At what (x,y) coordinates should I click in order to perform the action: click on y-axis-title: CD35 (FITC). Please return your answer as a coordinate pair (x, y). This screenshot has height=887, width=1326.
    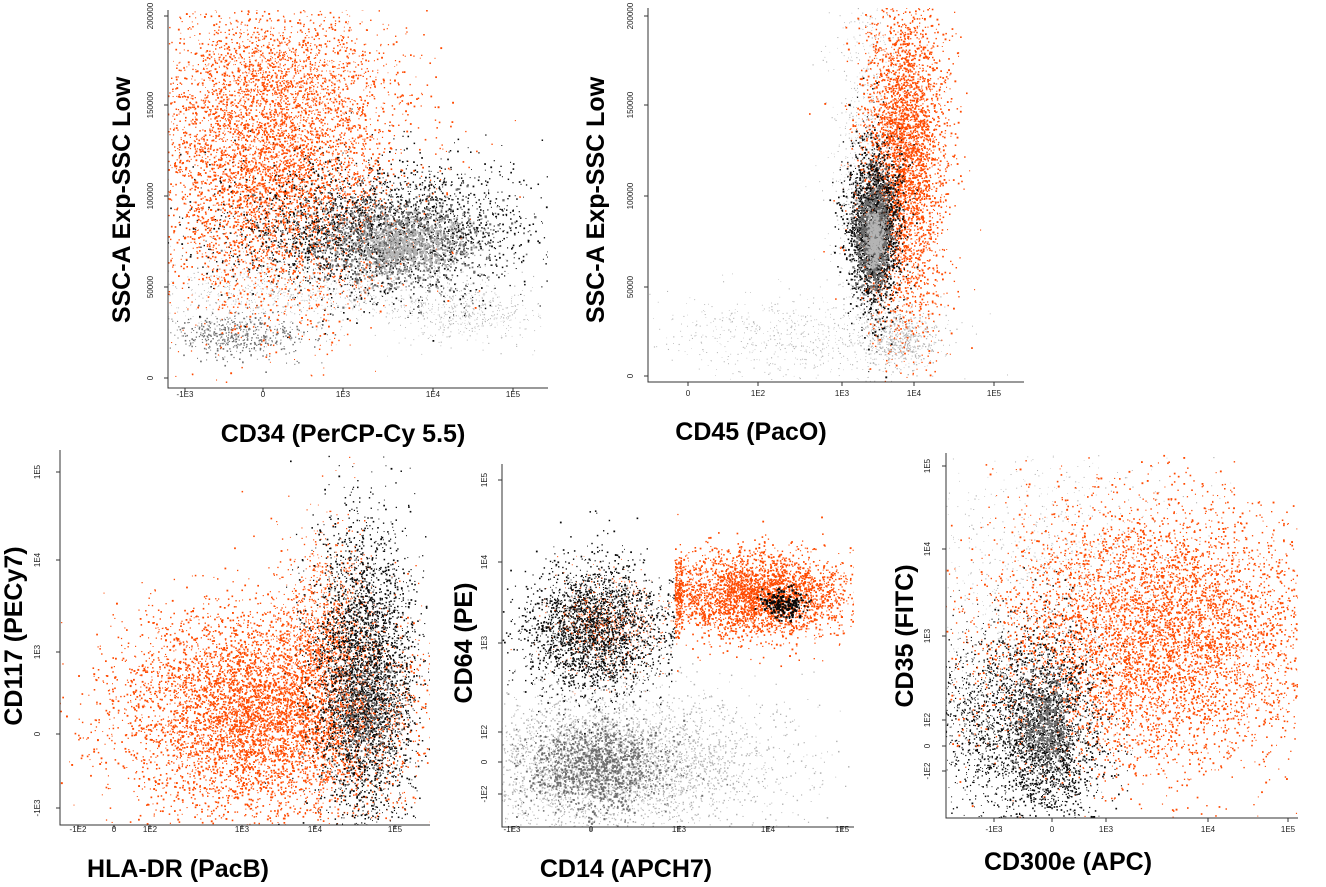
    Looking at the image, I should click on (905, 635).